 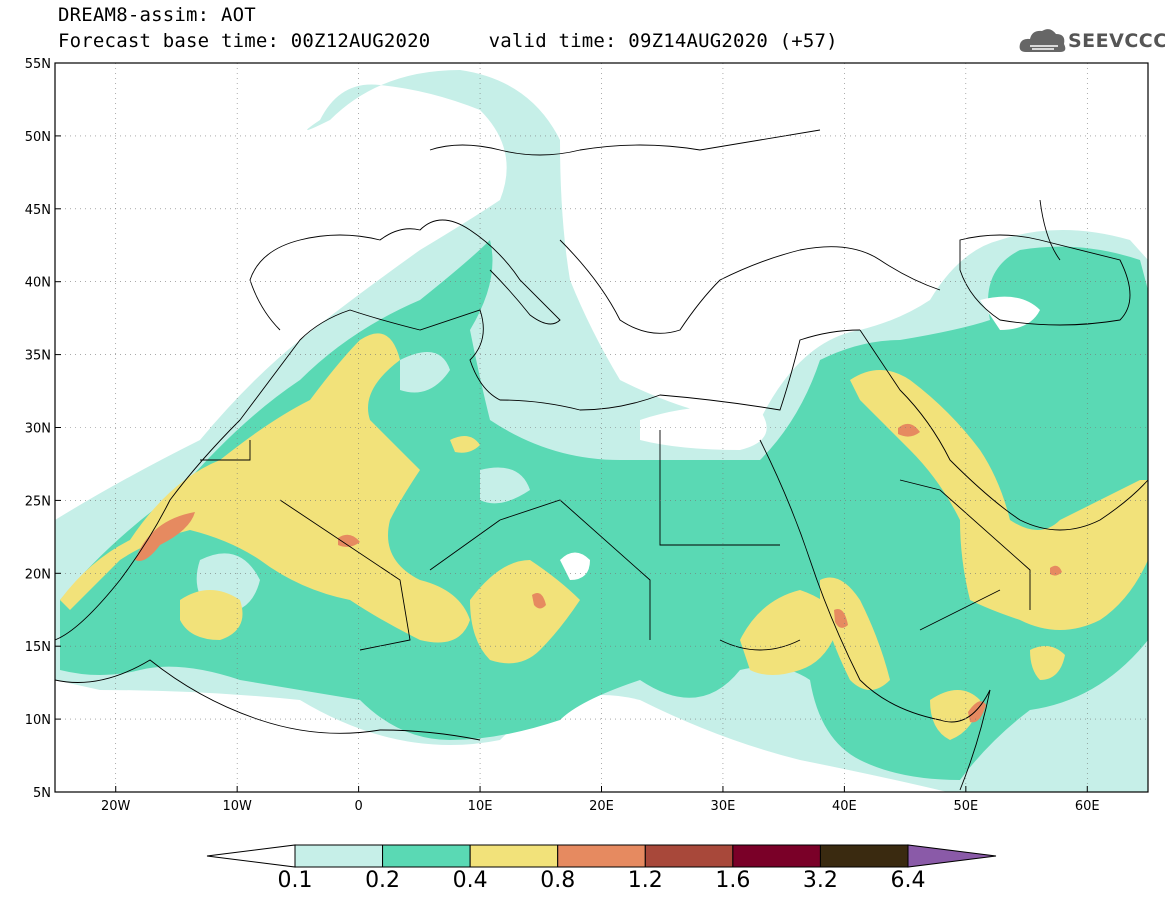 I want to click on lon-tick-label: 30E, so click(x=723, y=806).